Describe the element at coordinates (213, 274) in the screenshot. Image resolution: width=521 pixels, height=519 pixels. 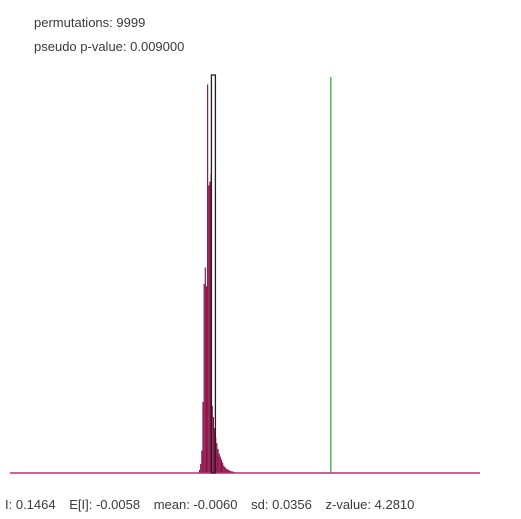
I see `mean-marker` at that location.